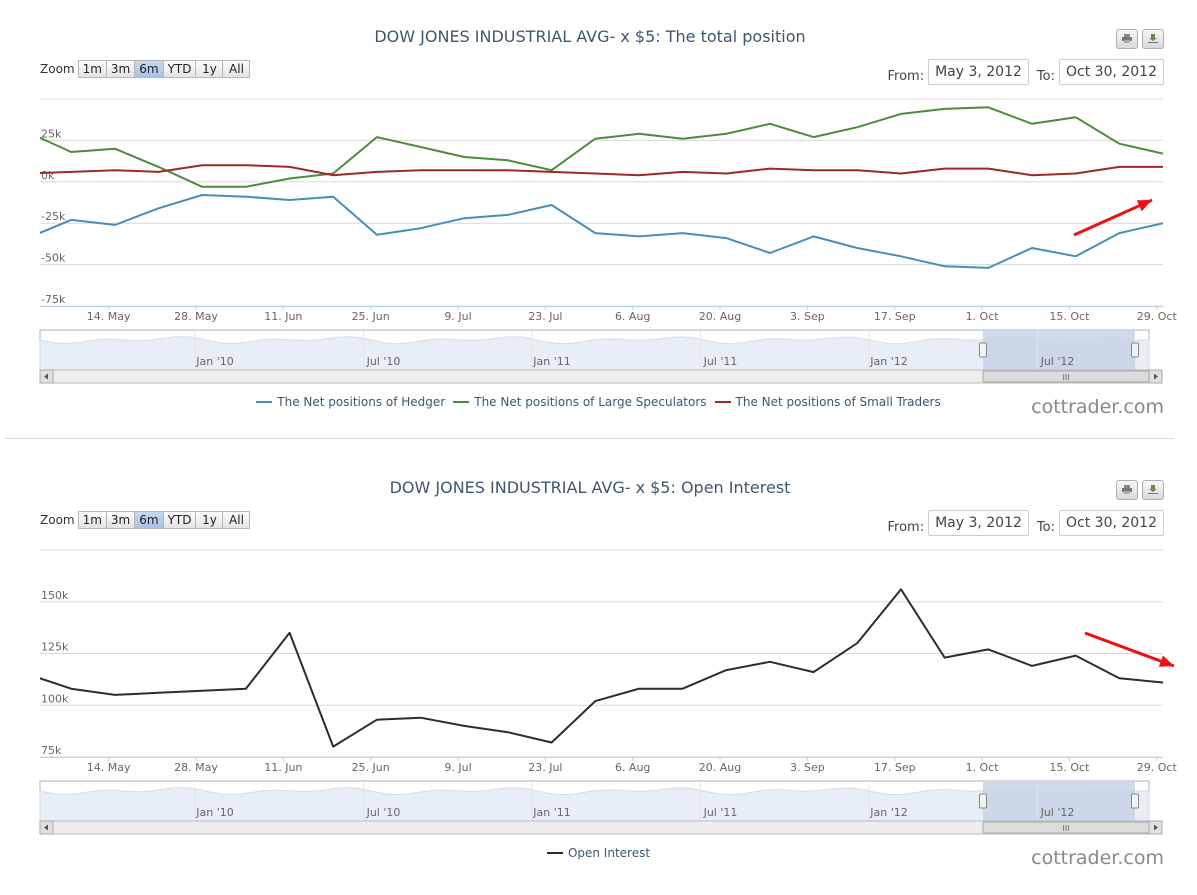 The image size is (1197, 895). I want to click on legend-item-hedger: The Net positions of Hedger, so click(350, 402).